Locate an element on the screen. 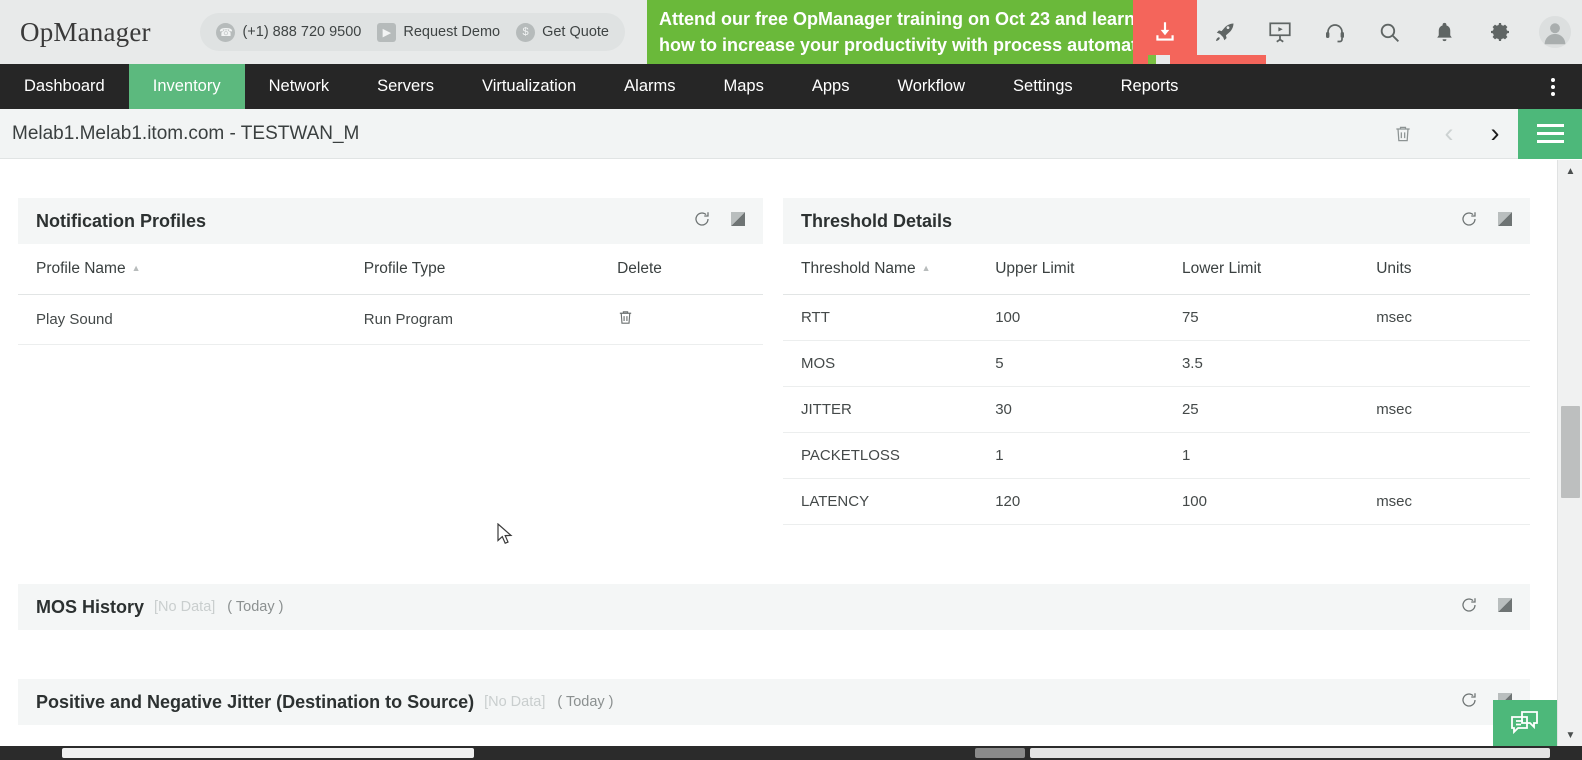 This screenshot has width=1582, height=760. threshold-details-tools is located at coordinates (1486, 221).